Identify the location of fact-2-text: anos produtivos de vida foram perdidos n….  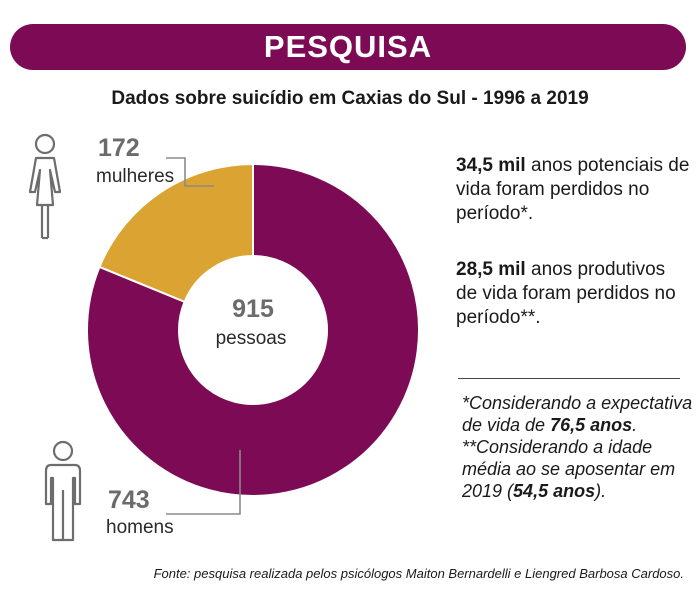
(566, 293).